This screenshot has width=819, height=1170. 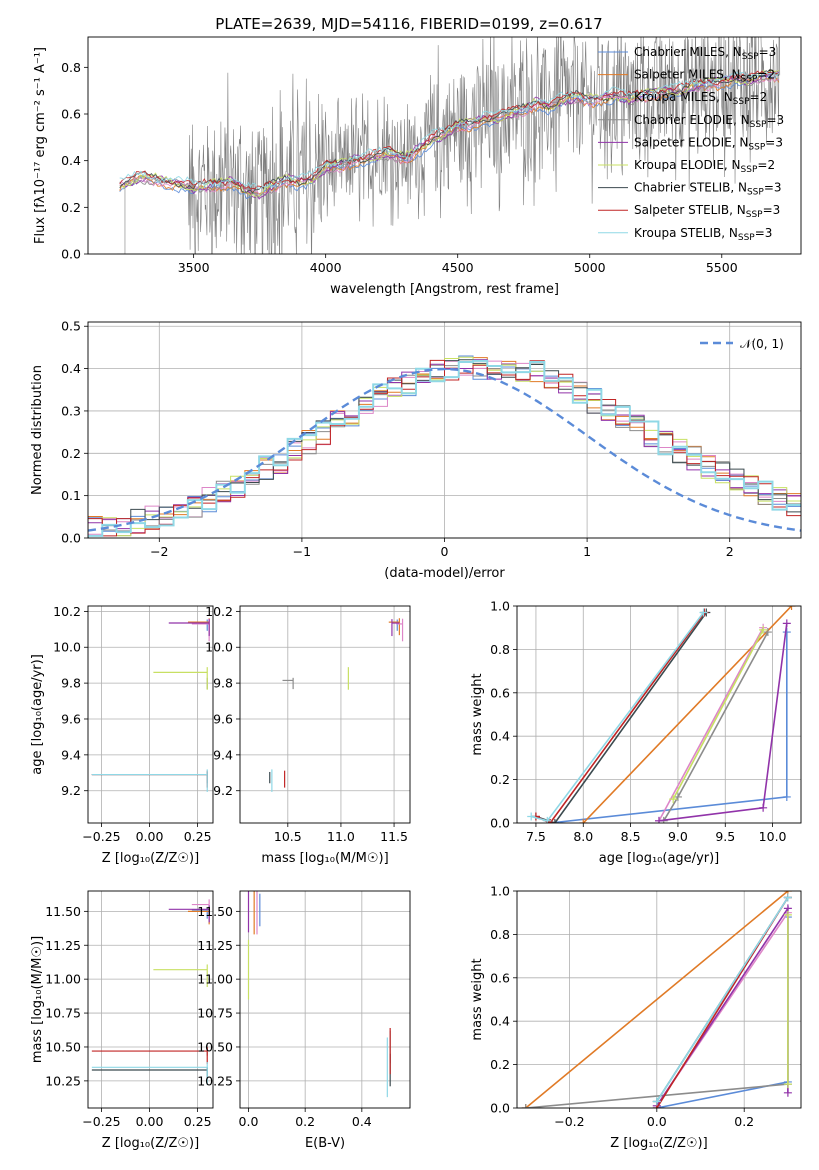 I want to click on weight-line-kroupa-miles, so click(x=711, y=724).